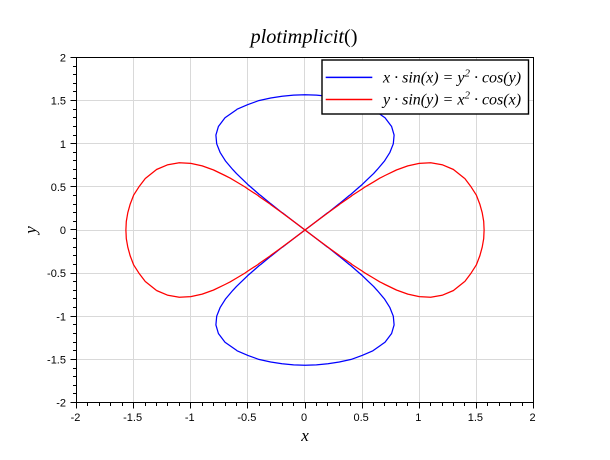 This screenshot has height=460, width=610. Describe the element at coordinates (451, 77) in the screenshot. I see `svg-text: x · sin(x) = y2 · cos(y)` at that location.